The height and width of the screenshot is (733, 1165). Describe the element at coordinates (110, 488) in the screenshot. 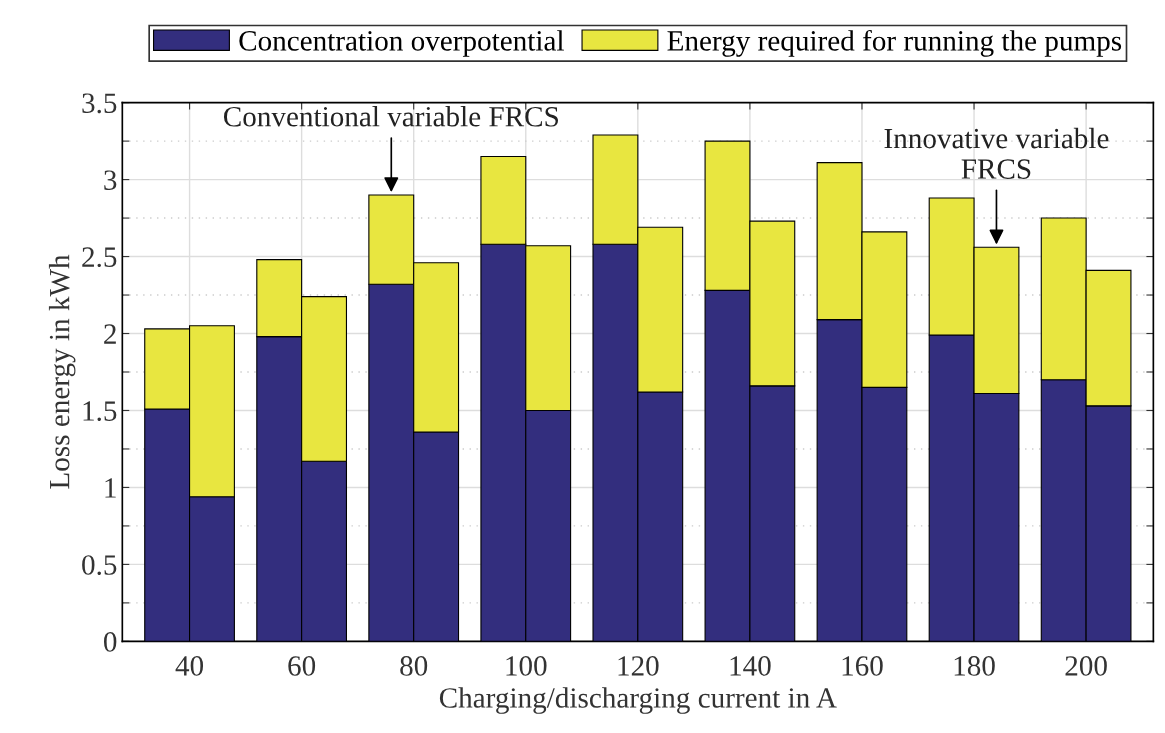

I see `y-tick-label: 1` at that location.